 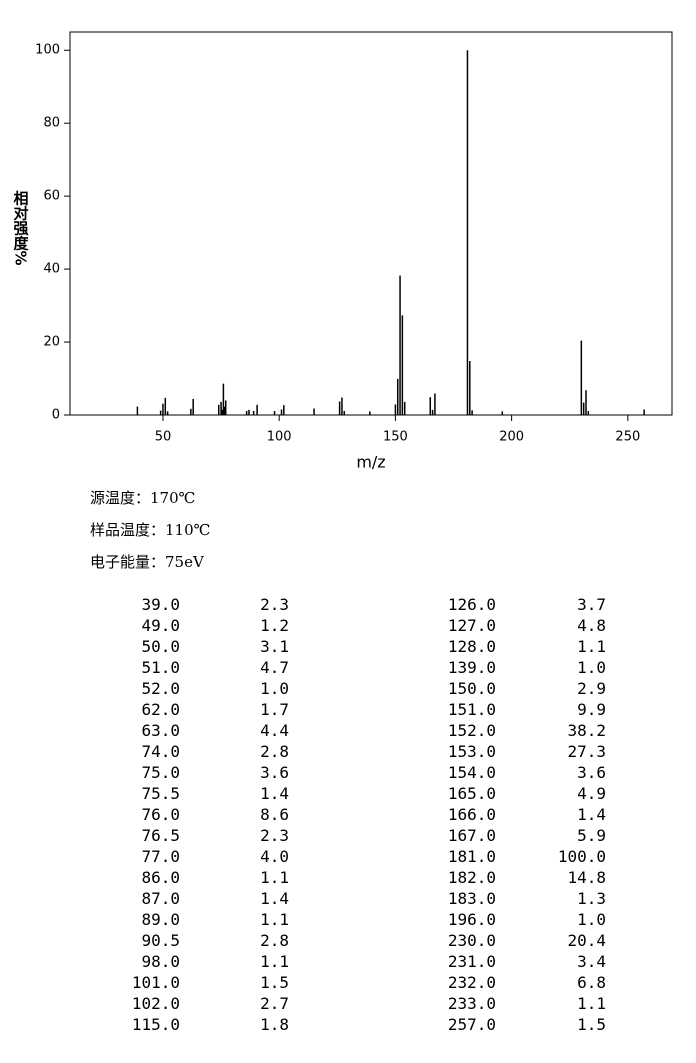 What do you see at coordinates (471, 940) in the screenshot?
I see `mz-cell: 230.0` at bounding box center [471, 940].